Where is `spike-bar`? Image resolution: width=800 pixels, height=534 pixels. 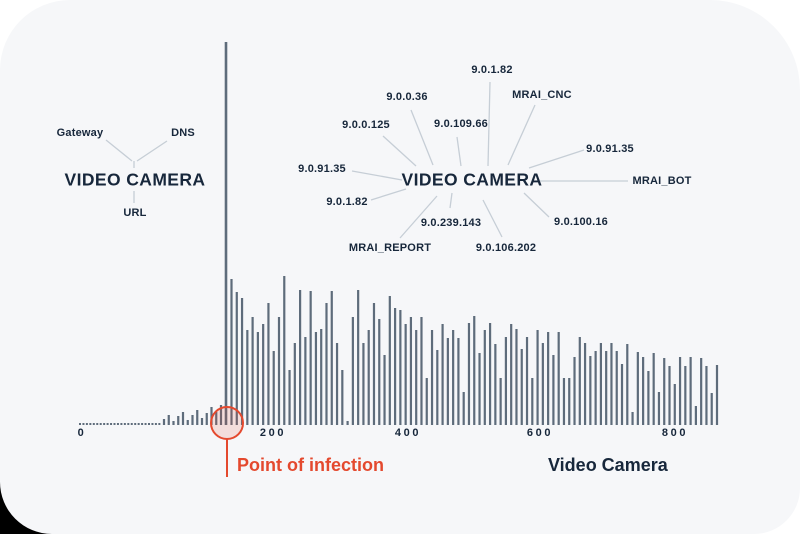
spike-bar is located at coordinates (226, 233).